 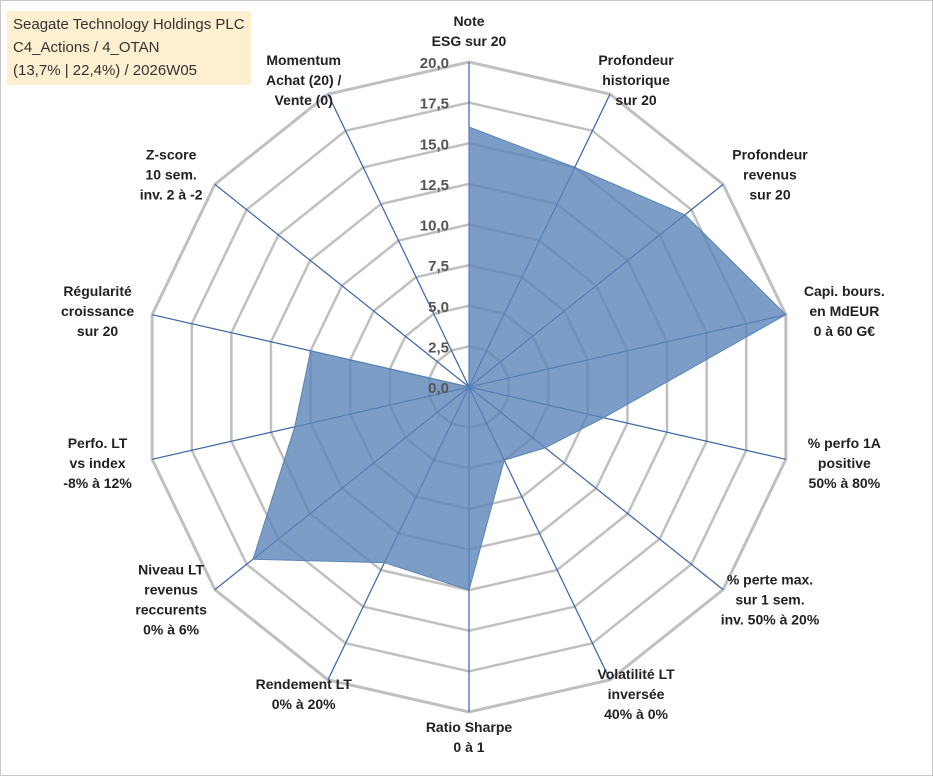 I want to click on tick-label: 15,0, so click(x=434, y=144).